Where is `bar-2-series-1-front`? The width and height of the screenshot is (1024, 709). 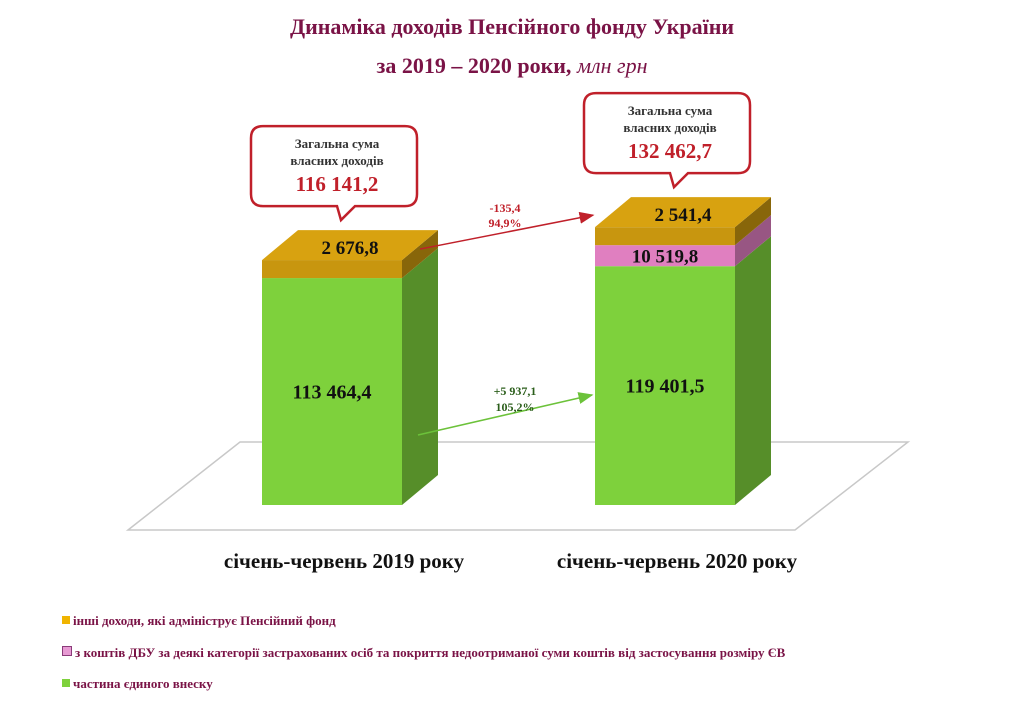 bar-2-series-1-front is located at coordinates (665, 385).